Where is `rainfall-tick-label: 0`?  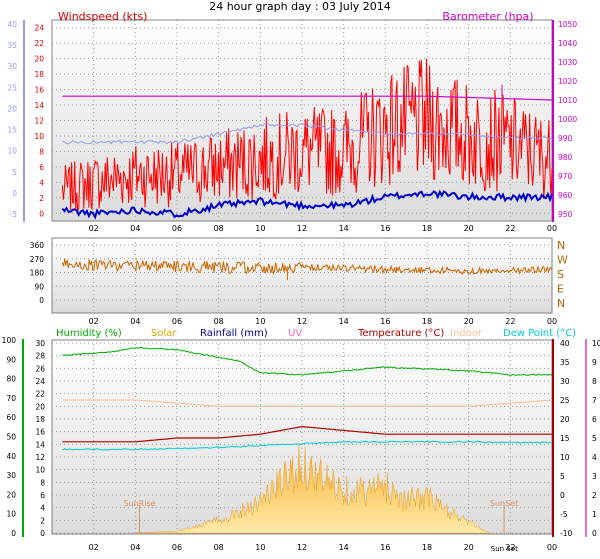 rainfall-tick-label: 0 is located at coordinates (42, 533).